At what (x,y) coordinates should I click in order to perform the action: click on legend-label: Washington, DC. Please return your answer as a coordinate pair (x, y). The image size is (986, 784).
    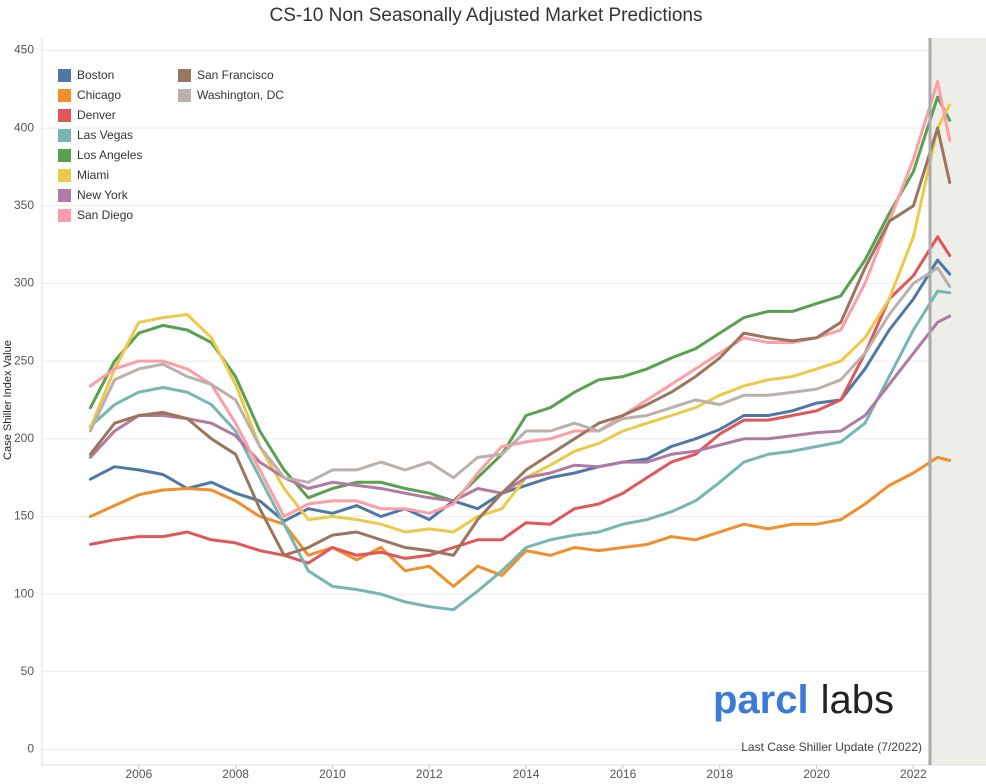
    Looking at the image, I should click on (240, 95).